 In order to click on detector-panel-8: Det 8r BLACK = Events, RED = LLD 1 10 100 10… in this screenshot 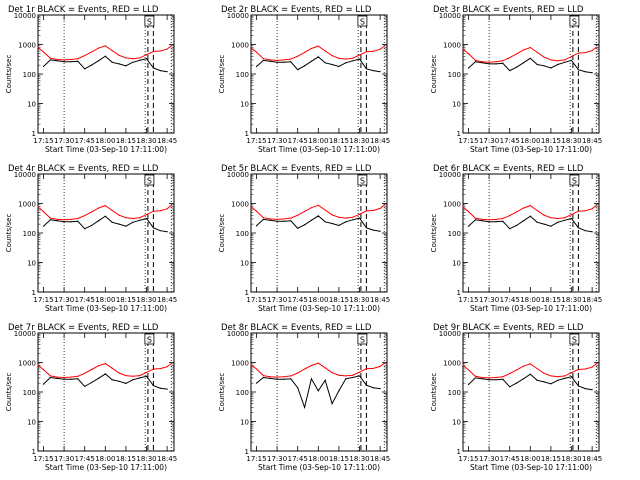, I will do `click(304, 397)`.